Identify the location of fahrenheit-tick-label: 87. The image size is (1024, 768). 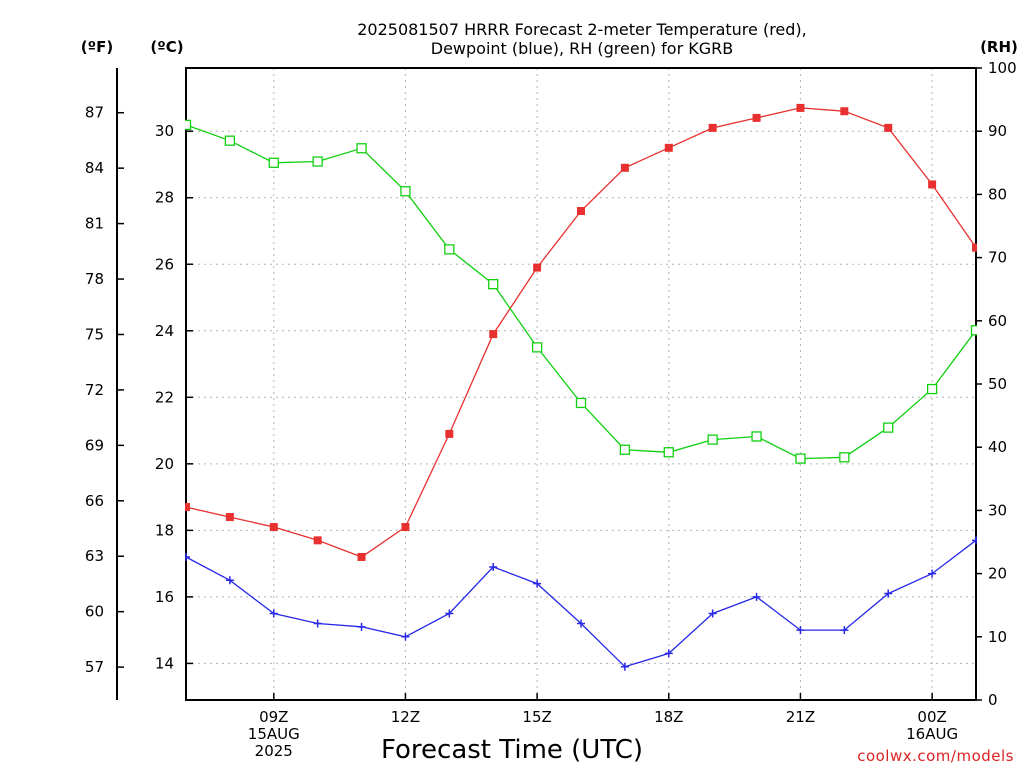
(94, 113).